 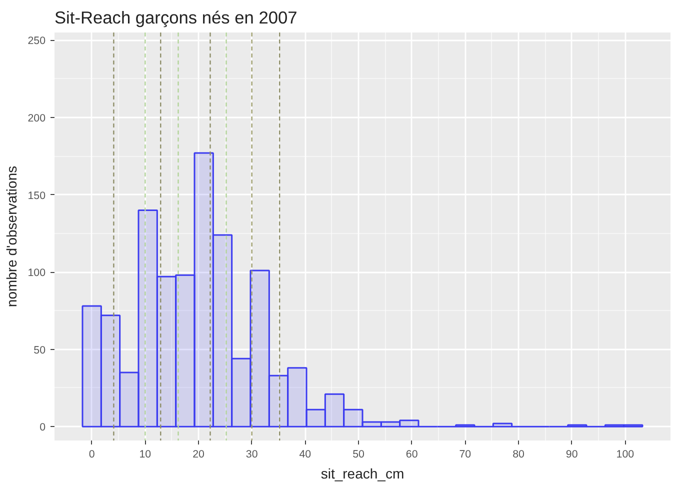 What do you see at coordinates (37, 196) in the screenshot?
I see `y-tick-label: 150` at bounding box center [37, 196].